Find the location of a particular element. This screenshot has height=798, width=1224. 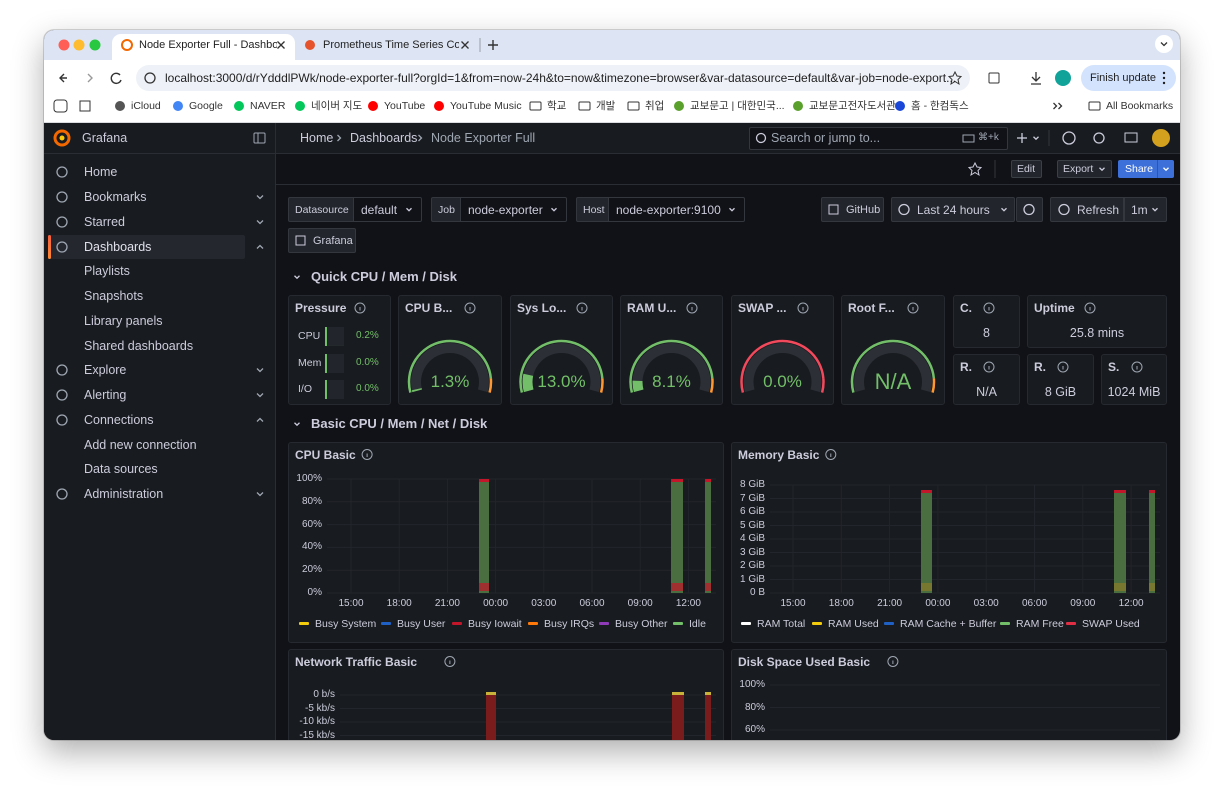

github-link is located at coordinates (852, 209).